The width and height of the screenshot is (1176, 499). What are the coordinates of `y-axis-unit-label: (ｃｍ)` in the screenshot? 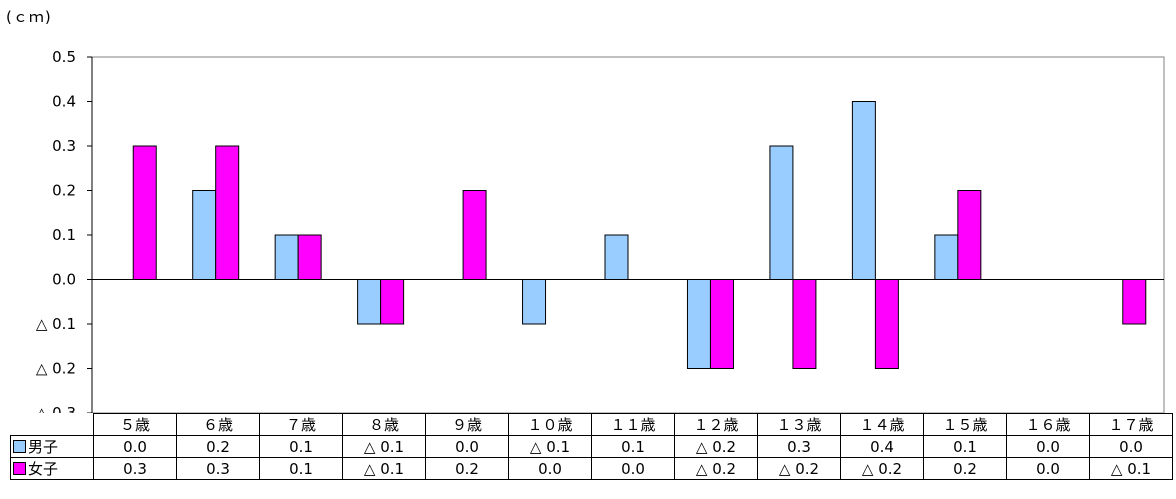 It's located at (29, 17).